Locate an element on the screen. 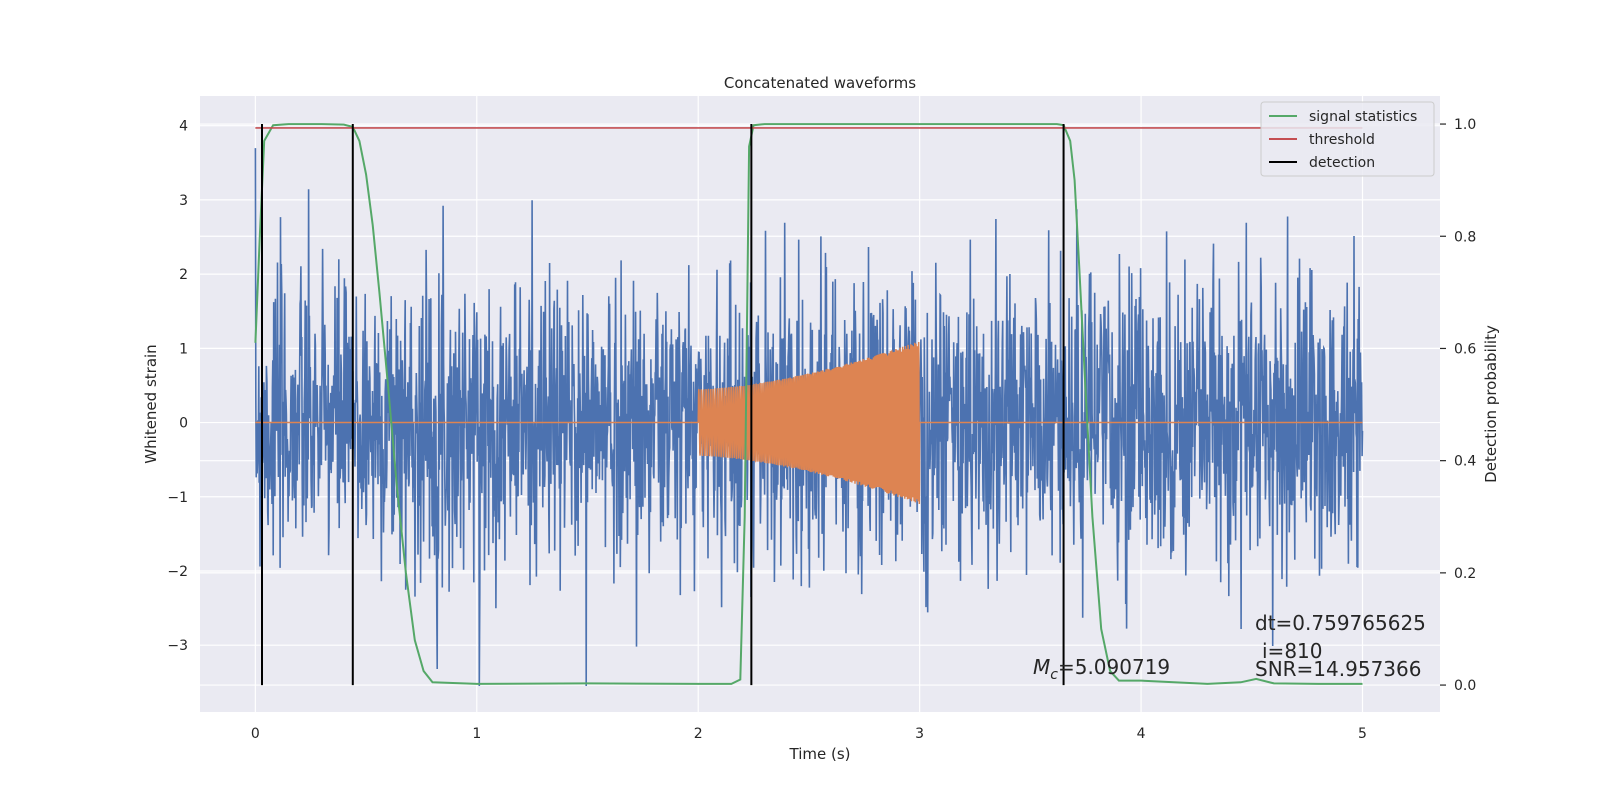 The height and width of the screenshot is (800, 1600). chirp-mass-annotation: Mc=5.090719 is located at coordinates (1101, 669).